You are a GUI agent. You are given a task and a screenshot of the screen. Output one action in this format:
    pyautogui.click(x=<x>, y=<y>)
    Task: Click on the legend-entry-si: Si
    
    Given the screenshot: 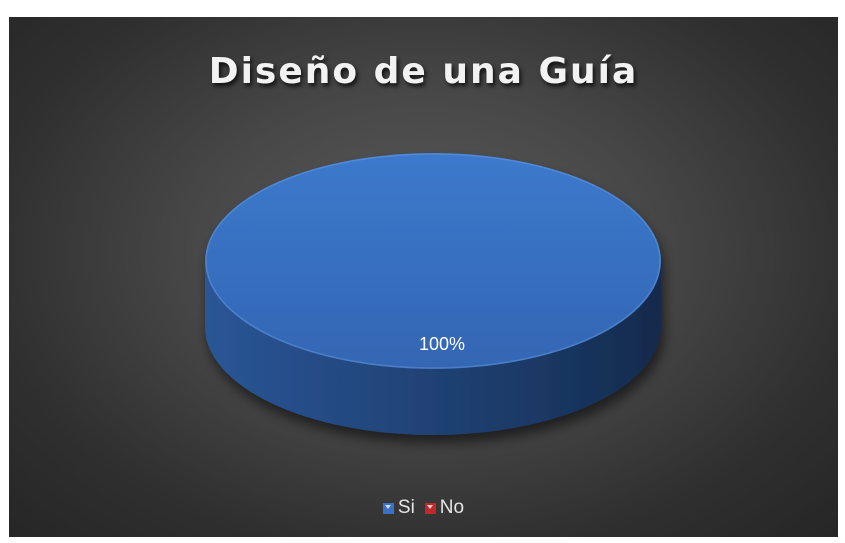 What is the action you would take?
    pyautogui.click(x=398, y=508)
    